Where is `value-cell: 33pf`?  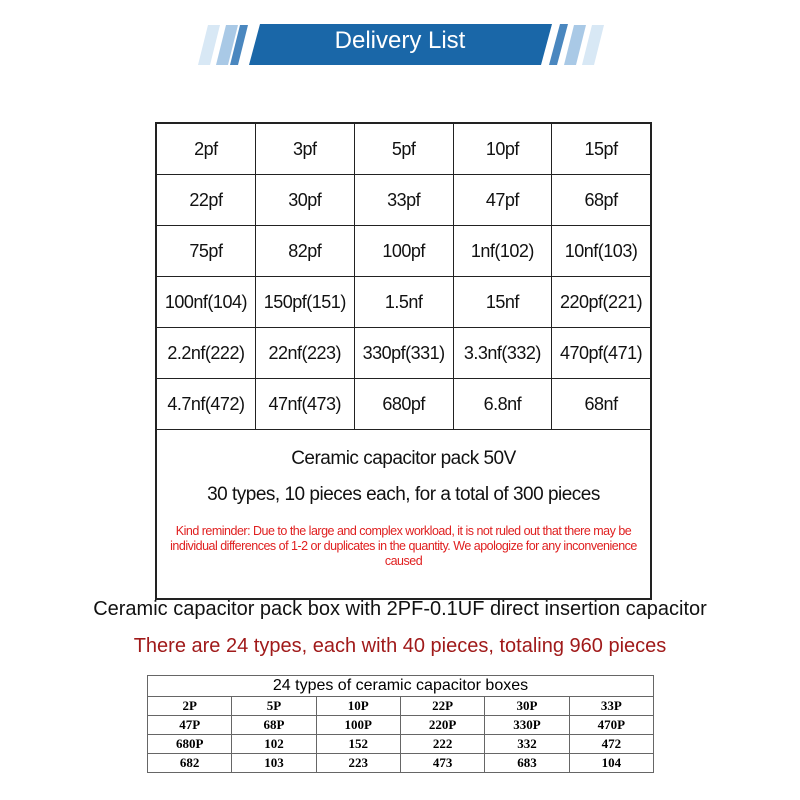
value-cell: 33pf is located at coordinates (403, 200).